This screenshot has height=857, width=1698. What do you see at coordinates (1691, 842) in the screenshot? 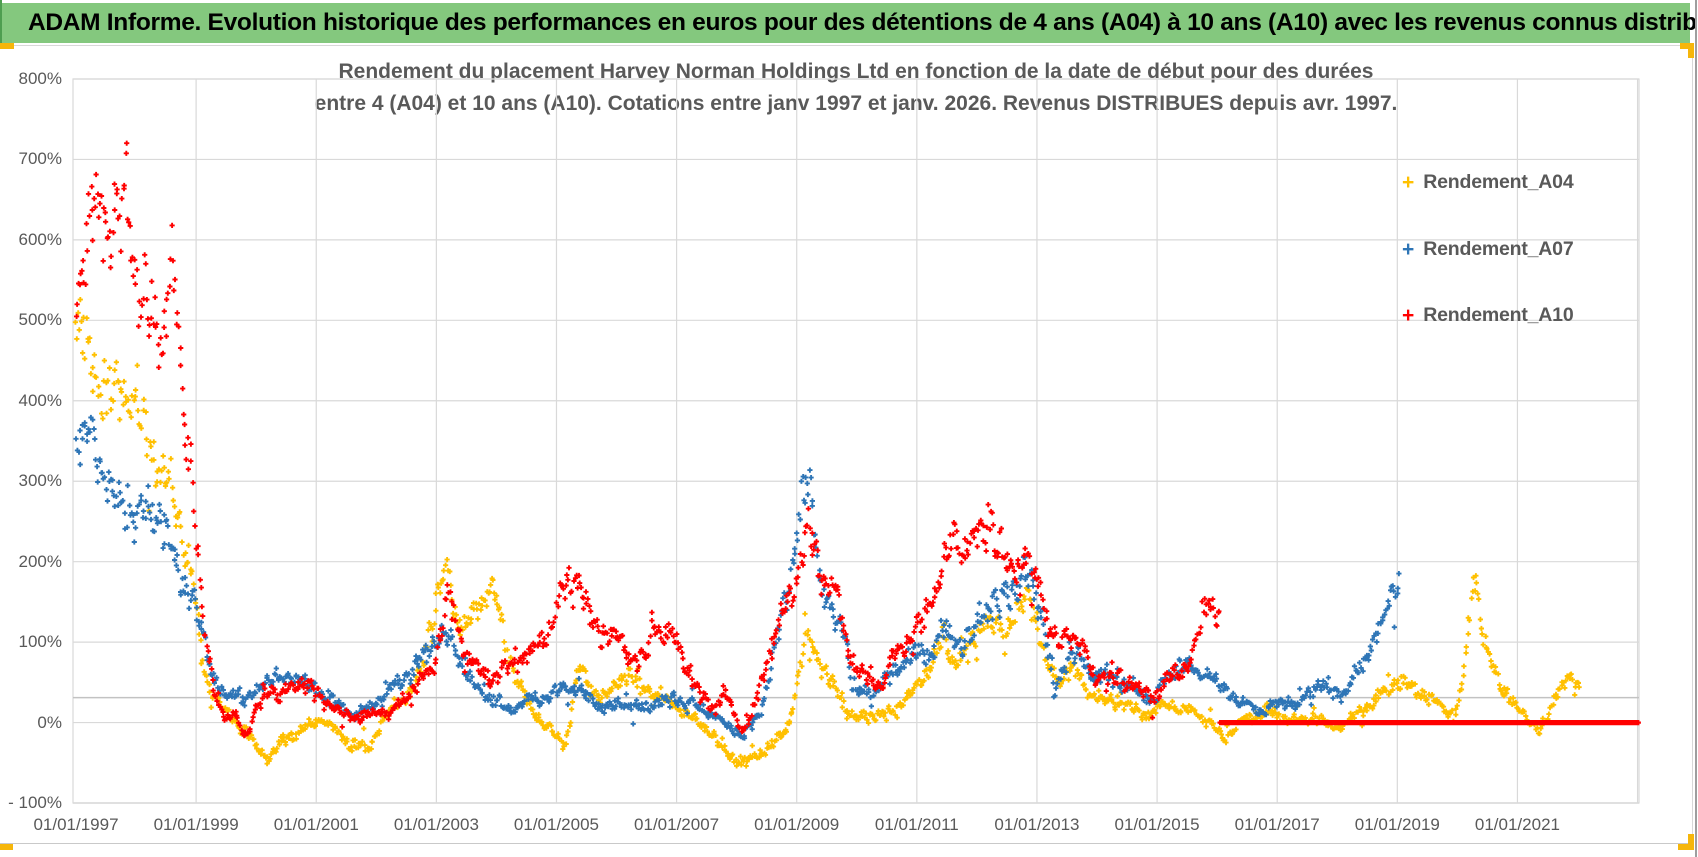
I see `selection-bracket-bottom-right-v` at bounding box center [1691, 842].